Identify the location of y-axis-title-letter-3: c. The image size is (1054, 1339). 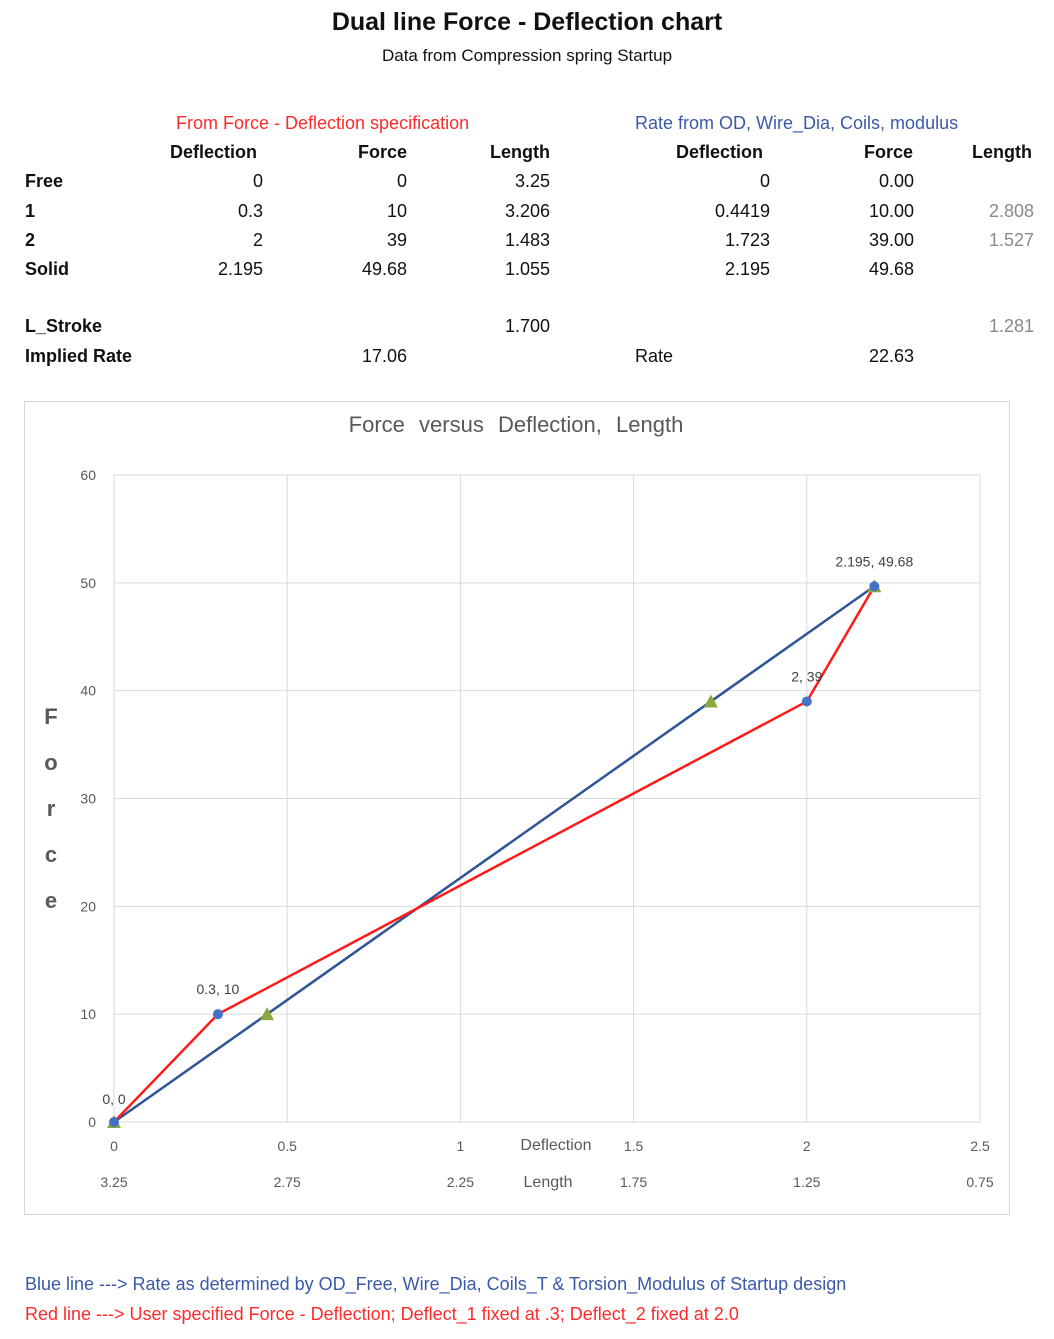
(51, 854).